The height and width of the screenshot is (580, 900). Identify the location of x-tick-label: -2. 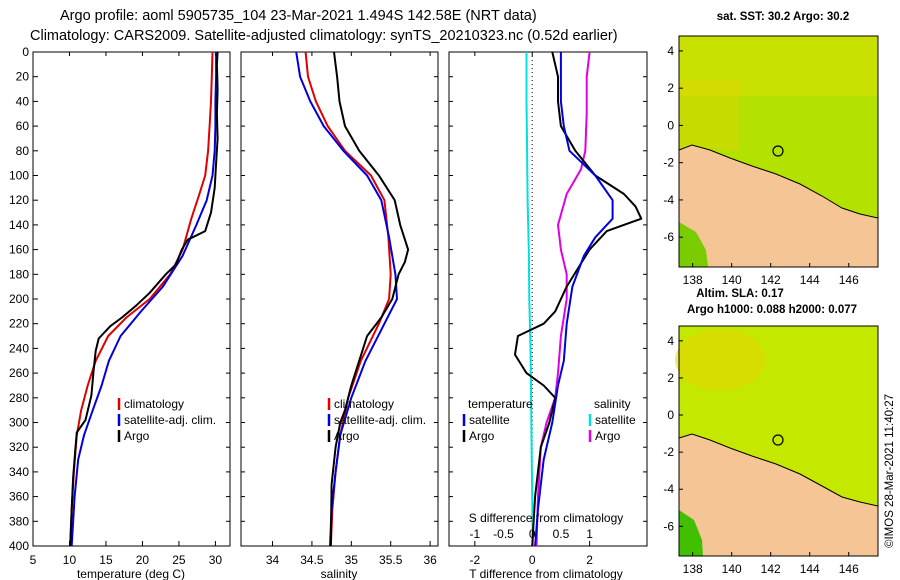
(474, 560).